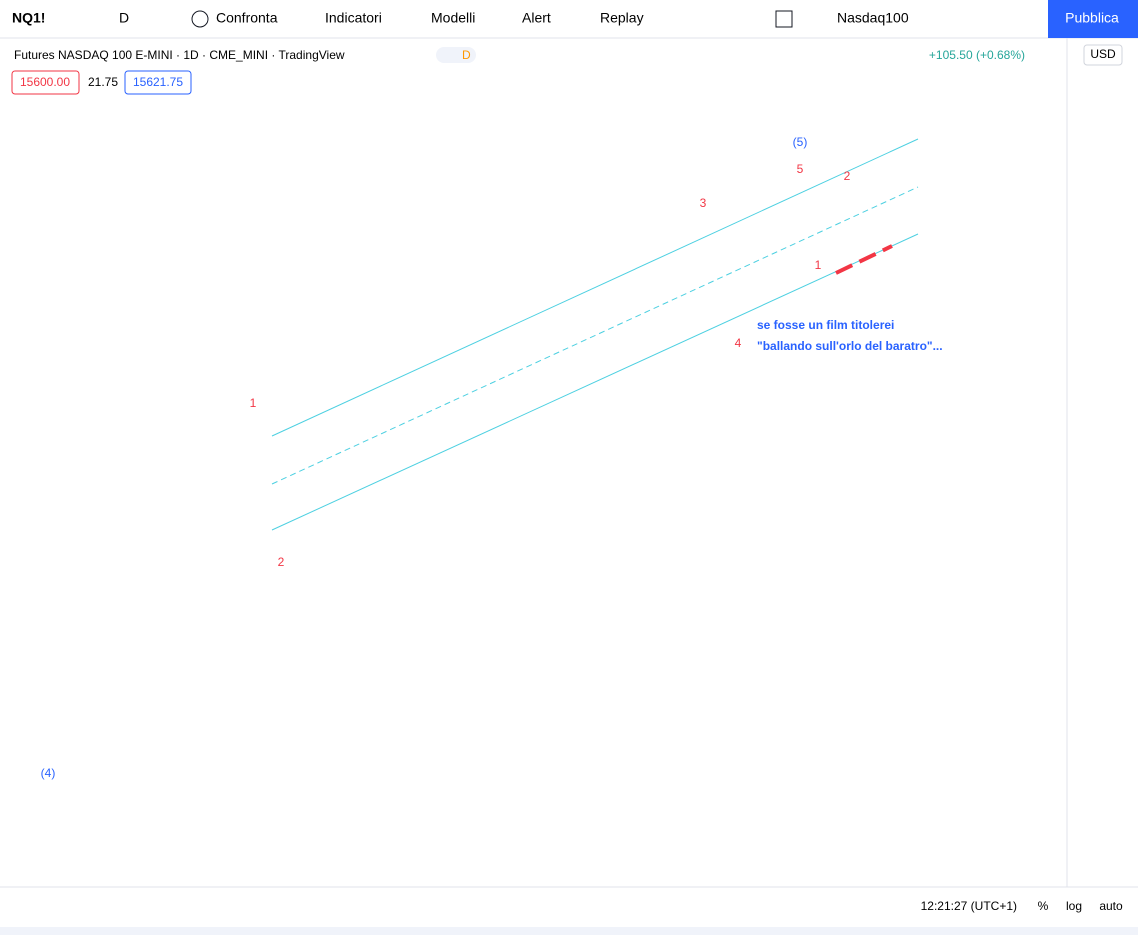 The height and width of the screenshot is (940, 1138). Describe the element at coordinates (703, 203) in the screenshot. I see `annotation: 3` at that location.